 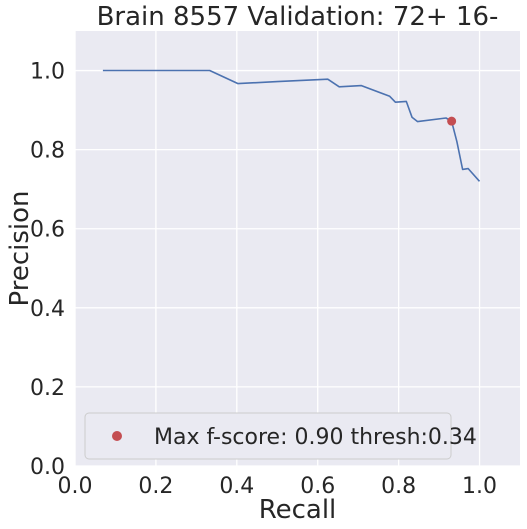 What do you see at coordinates (47, 151) in the screenshot?
I see `y-tick-label: 0.8` at bounding box center [47, 151].